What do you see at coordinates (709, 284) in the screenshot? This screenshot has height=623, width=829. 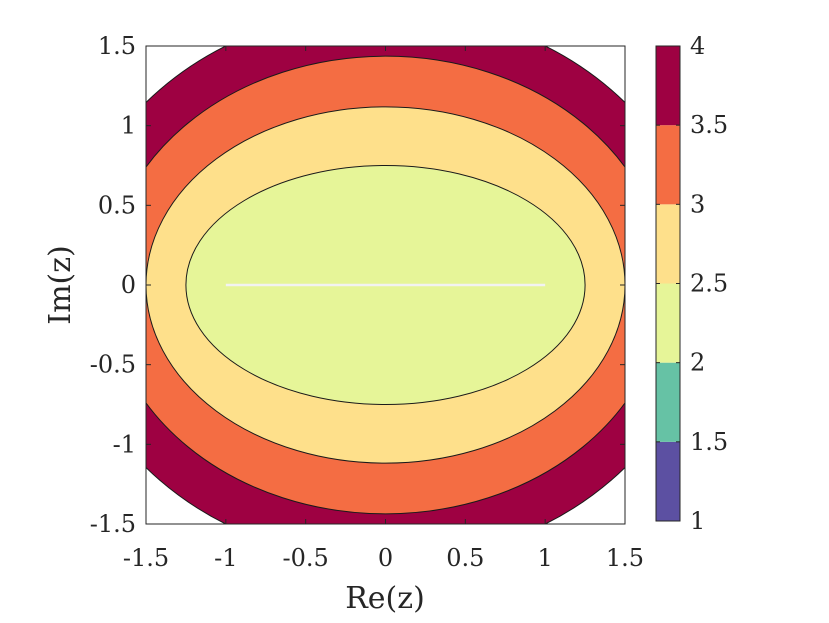 I see `colorbar-tick-label: 2.5` at bounding box center [709, 284].